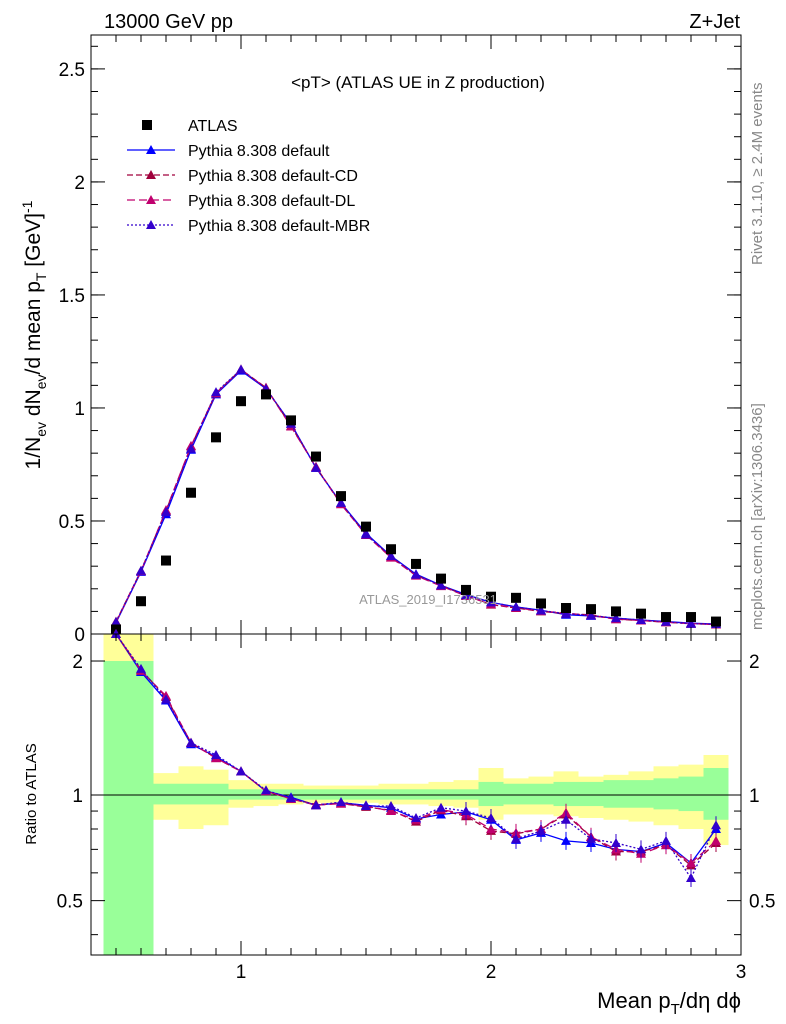  What do you see at coordinates (168, 22) in the screenshot?
I see `header-left: 13000 GeV pp` at bounding box center [168, 22].